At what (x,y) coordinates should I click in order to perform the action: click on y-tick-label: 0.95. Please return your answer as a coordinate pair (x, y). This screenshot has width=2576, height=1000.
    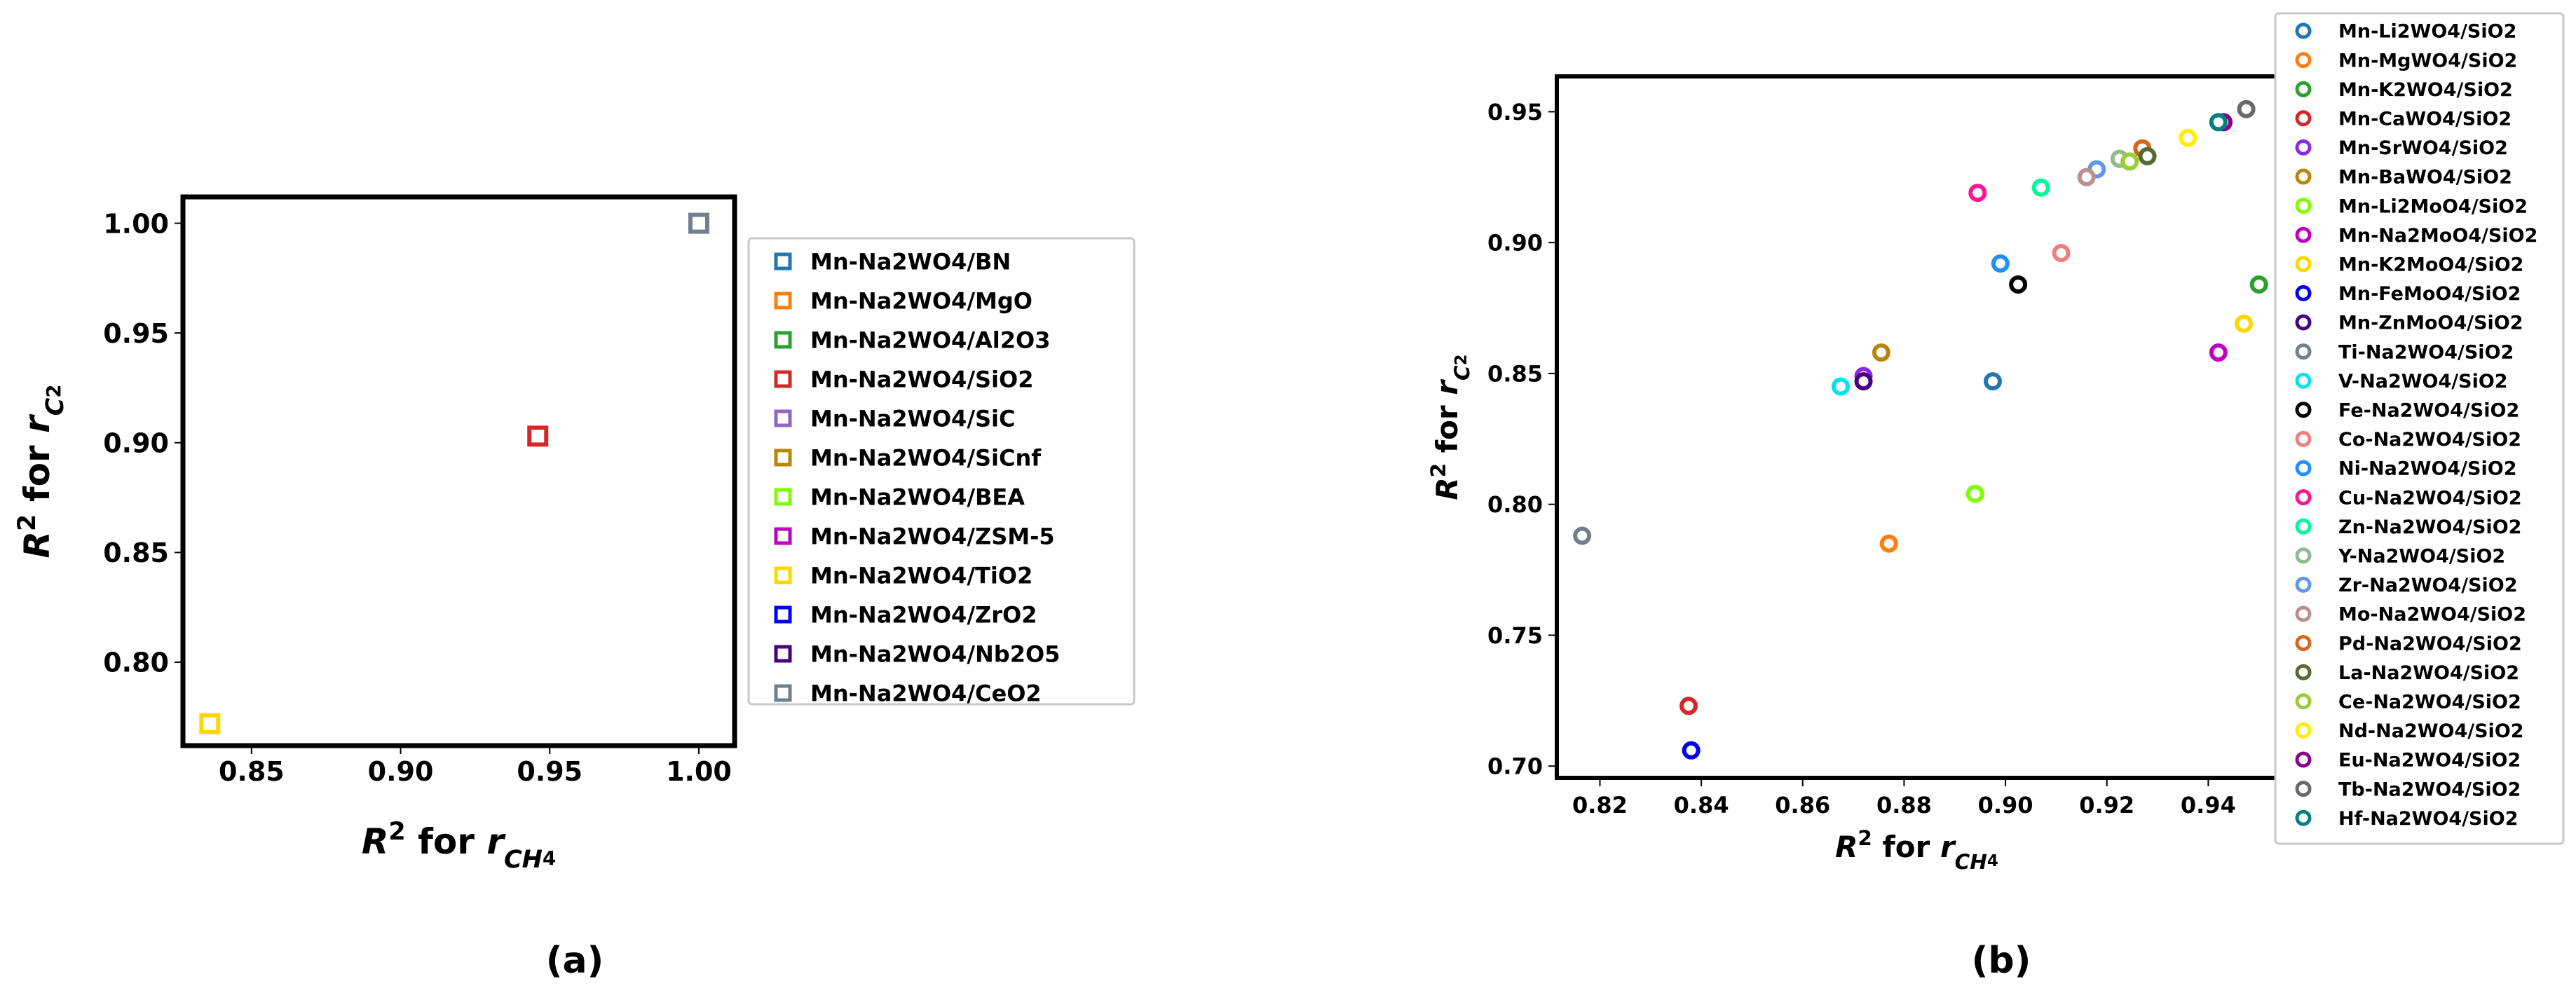
    Looking at the image, I should click on (136, 334).